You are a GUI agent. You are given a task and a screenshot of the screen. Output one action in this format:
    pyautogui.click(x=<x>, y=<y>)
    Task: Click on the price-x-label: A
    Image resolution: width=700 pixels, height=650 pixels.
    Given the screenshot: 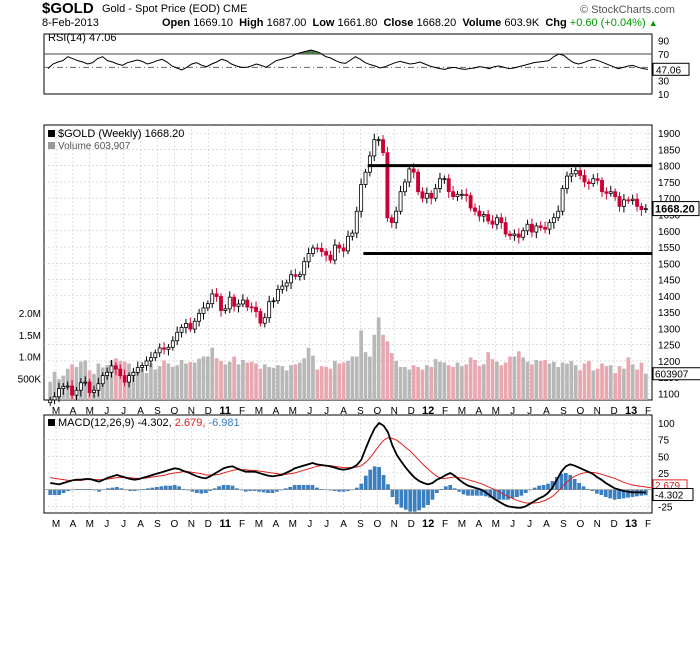 What is the action you would take?
    pyautogui.click(x=276, y=411)
    